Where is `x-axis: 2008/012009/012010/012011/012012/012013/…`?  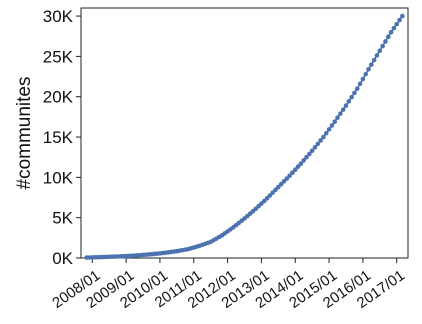 x-axis: 2008/012009/012010/012011/012012/012013/… is located at coordinates (228, 285).